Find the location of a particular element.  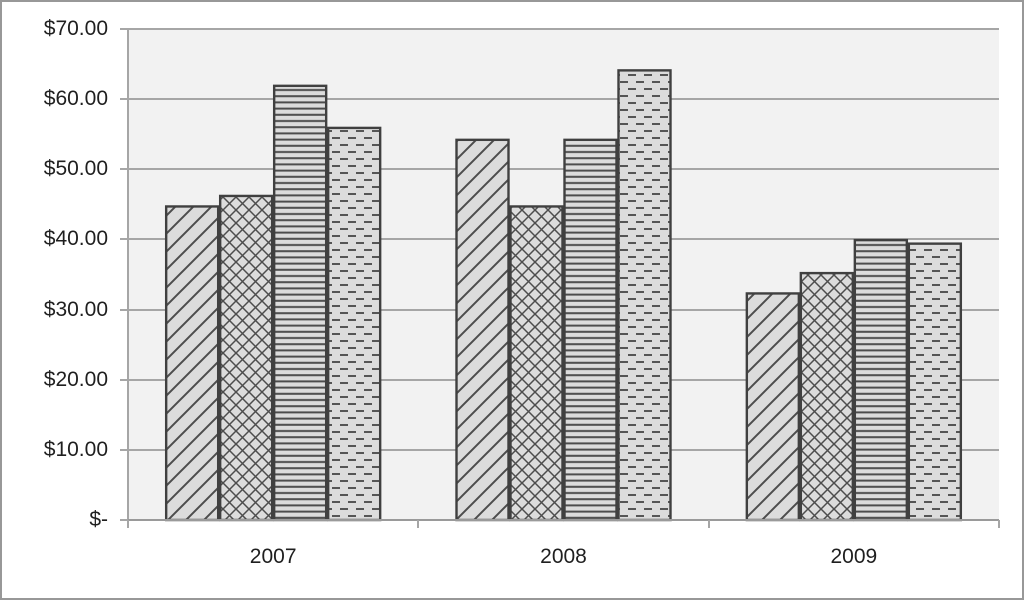

bar-horizontal-2009 is located at coordinates (881, 380).